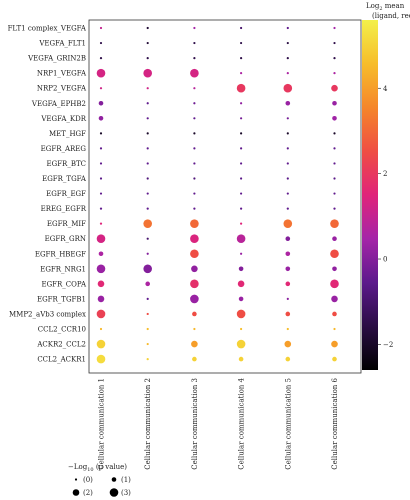  Describe the element at coordinates (63, 119) in the screenshot. I see `row-label: VEGFA_KDR` at that location.